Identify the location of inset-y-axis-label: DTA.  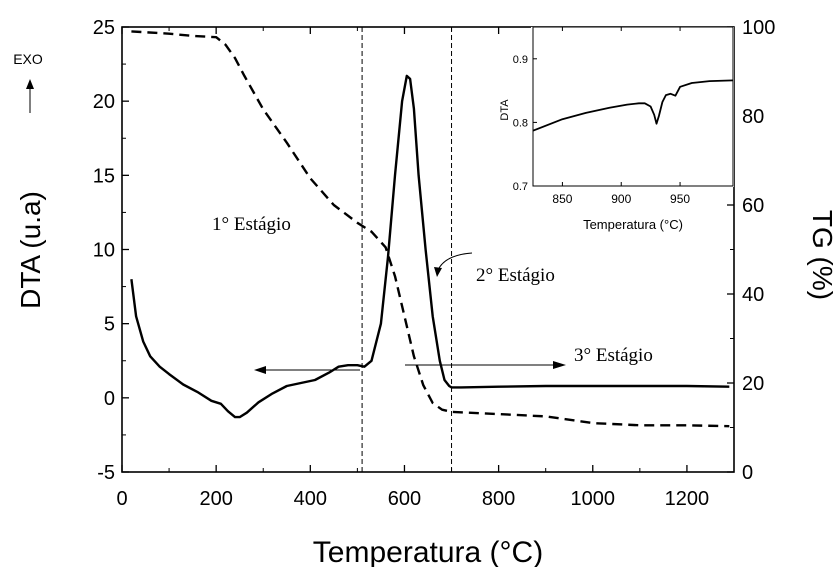
(505, 110).